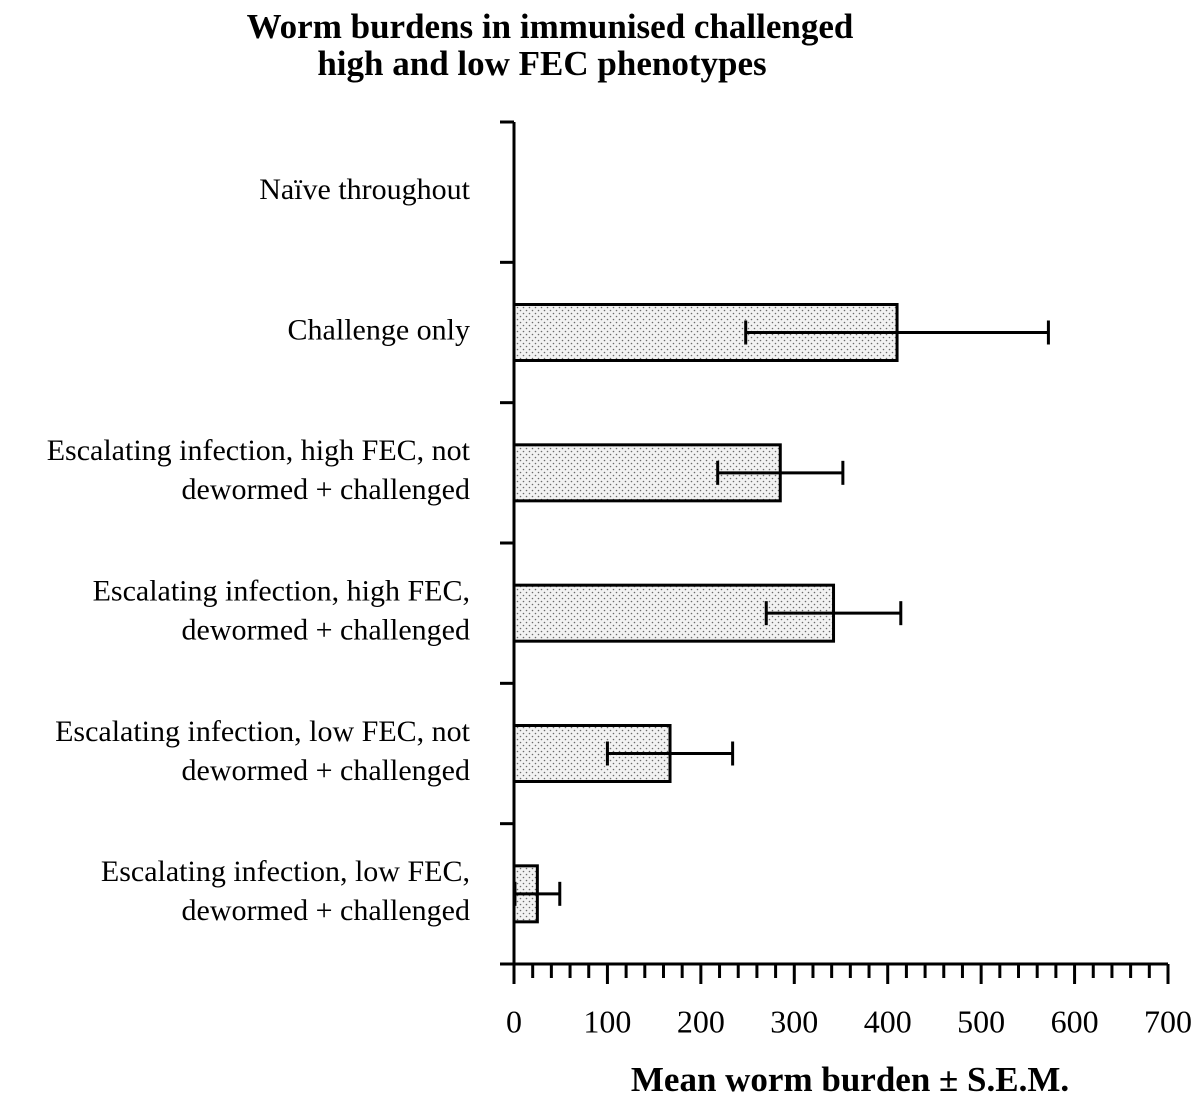 The height and width of the screenshot is (1102, 1200). What do you see at coordinates (281, 591) in the screenshot?
I see `category-label: Escalating infection, high FEC,` at bounding box center [281, 591].